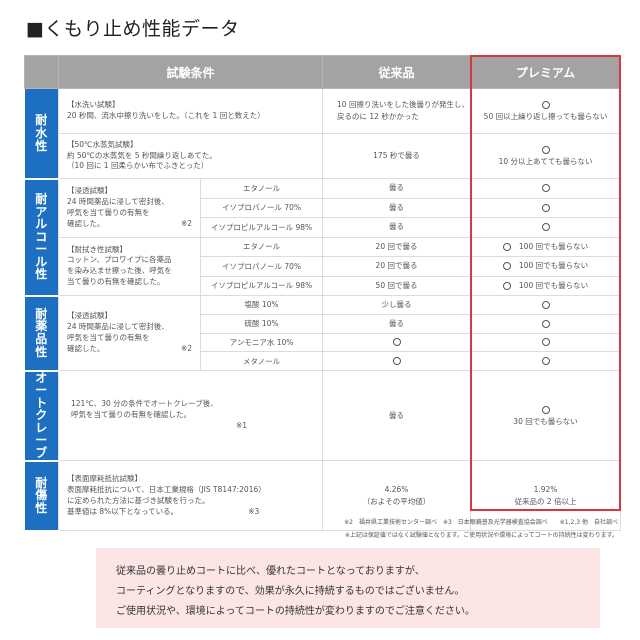 Image resolution: width=640 pixels, height=640 pixels. What do you see at coordinates (41, 416) in the screenshot?
I see `category-autoclave: オートクレーブ` at bounding box center [41, 416].